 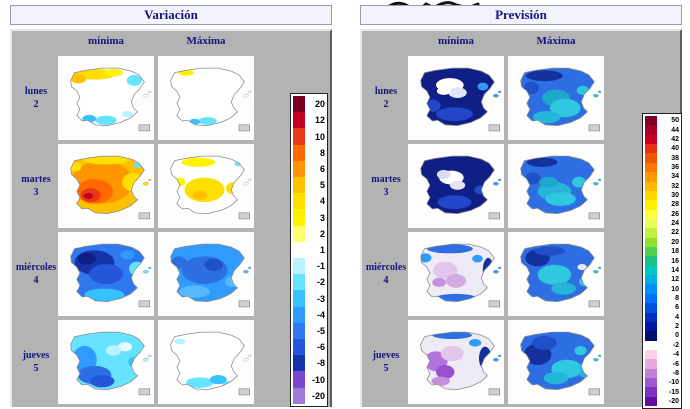 What do you see at coordinates (662, 167) in the screenshot?
I see `scale-entry: 36` at bounding box center [662, 167].